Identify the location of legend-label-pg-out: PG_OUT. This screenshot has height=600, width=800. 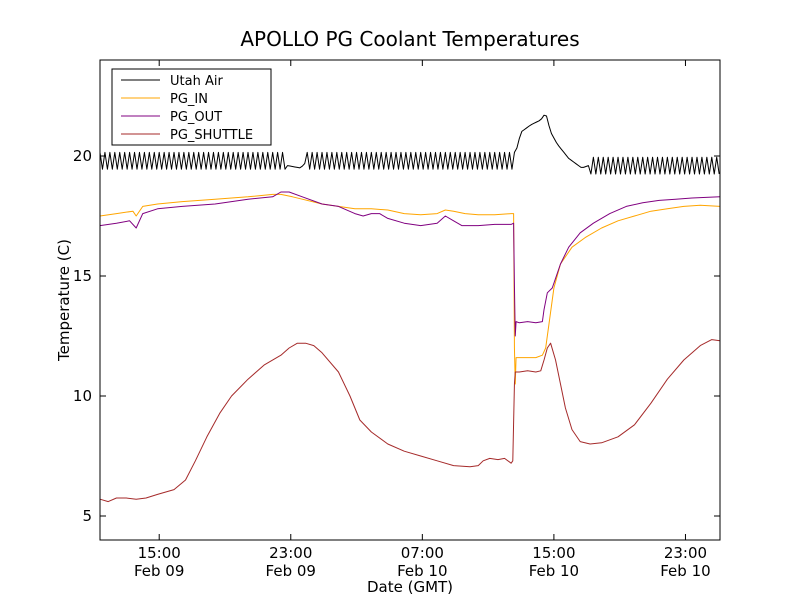
(196, 117).